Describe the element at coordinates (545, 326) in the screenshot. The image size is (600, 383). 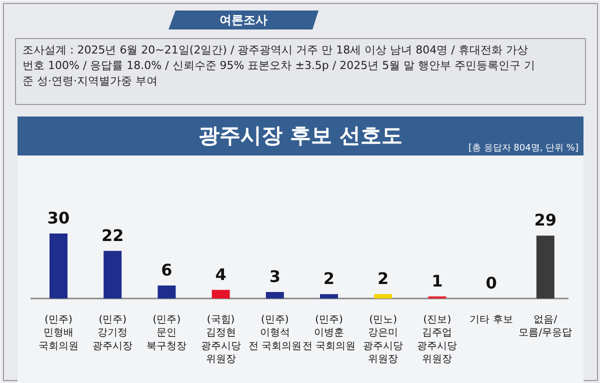
I see `x-tick-label: 없음/ 모름/무응답` at that location.